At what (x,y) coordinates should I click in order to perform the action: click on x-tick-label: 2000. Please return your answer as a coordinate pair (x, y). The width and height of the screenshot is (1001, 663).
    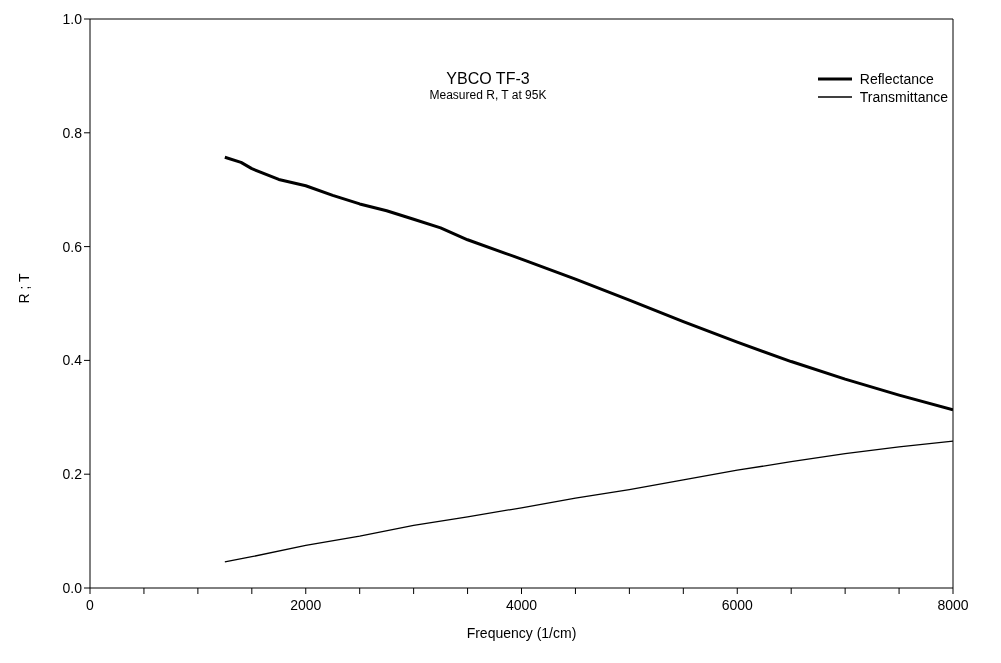
    Looking at the image, I should click on (306, 605).